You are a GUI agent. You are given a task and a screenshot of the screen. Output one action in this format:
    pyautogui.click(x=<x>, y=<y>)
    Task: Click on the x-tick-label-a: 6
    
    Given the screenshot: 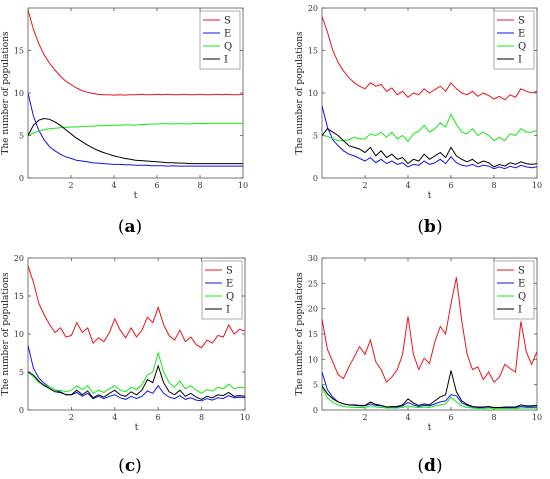 What is the action you would take?
    pyautogui.click(x=156, y=185)
    